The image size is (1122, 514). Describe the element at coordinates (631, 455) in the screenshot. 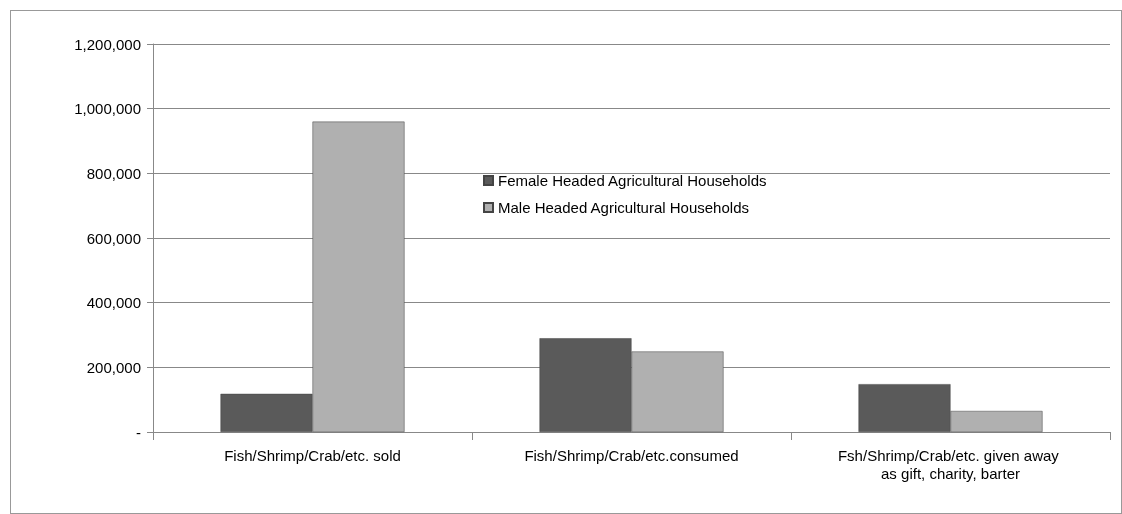

I see `x-tick-label: Fish/Shrimp/Crab/etc.consumed` at that location.